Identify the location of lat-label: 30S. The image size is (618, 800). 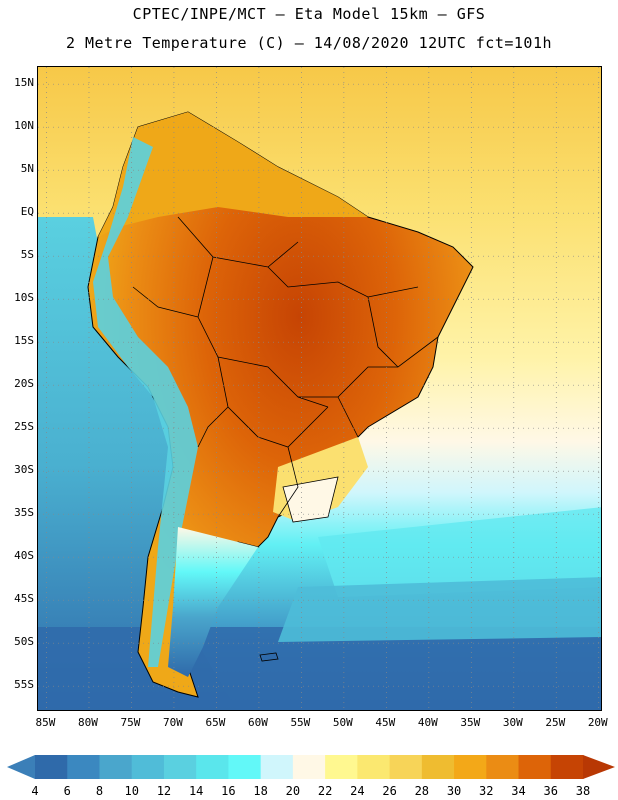
(24, 470).